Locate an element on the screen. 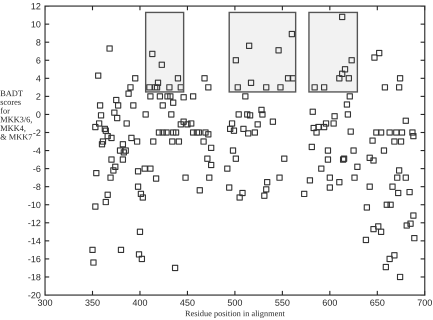 The height and width of the screenshot is (320, 433). y-tick-label: 0 is located at coordinates (38, 114).